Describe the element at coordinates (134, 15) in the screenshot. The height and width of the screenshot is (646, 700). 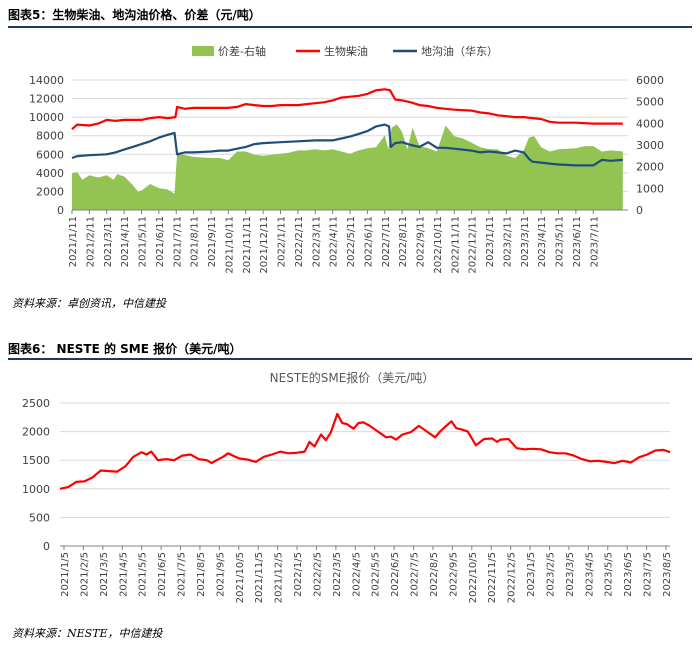
I see `figure1-title: 图表5：生物柴油、地沟油价格、价差（元/吨）` at that location.